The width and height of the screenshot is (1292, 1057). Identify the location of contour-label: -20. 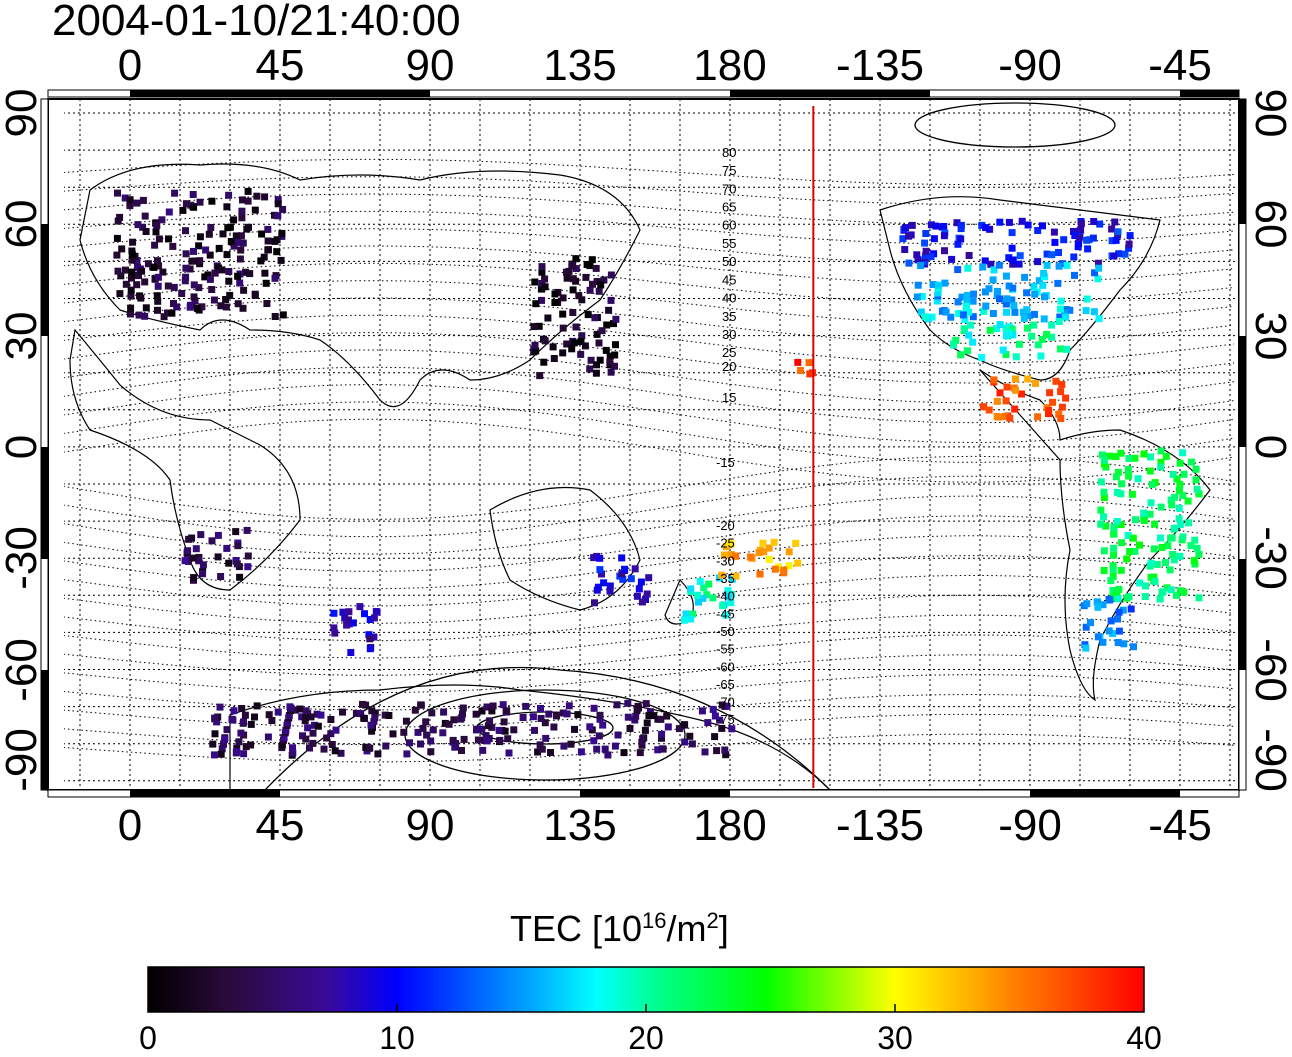
(725, 525).